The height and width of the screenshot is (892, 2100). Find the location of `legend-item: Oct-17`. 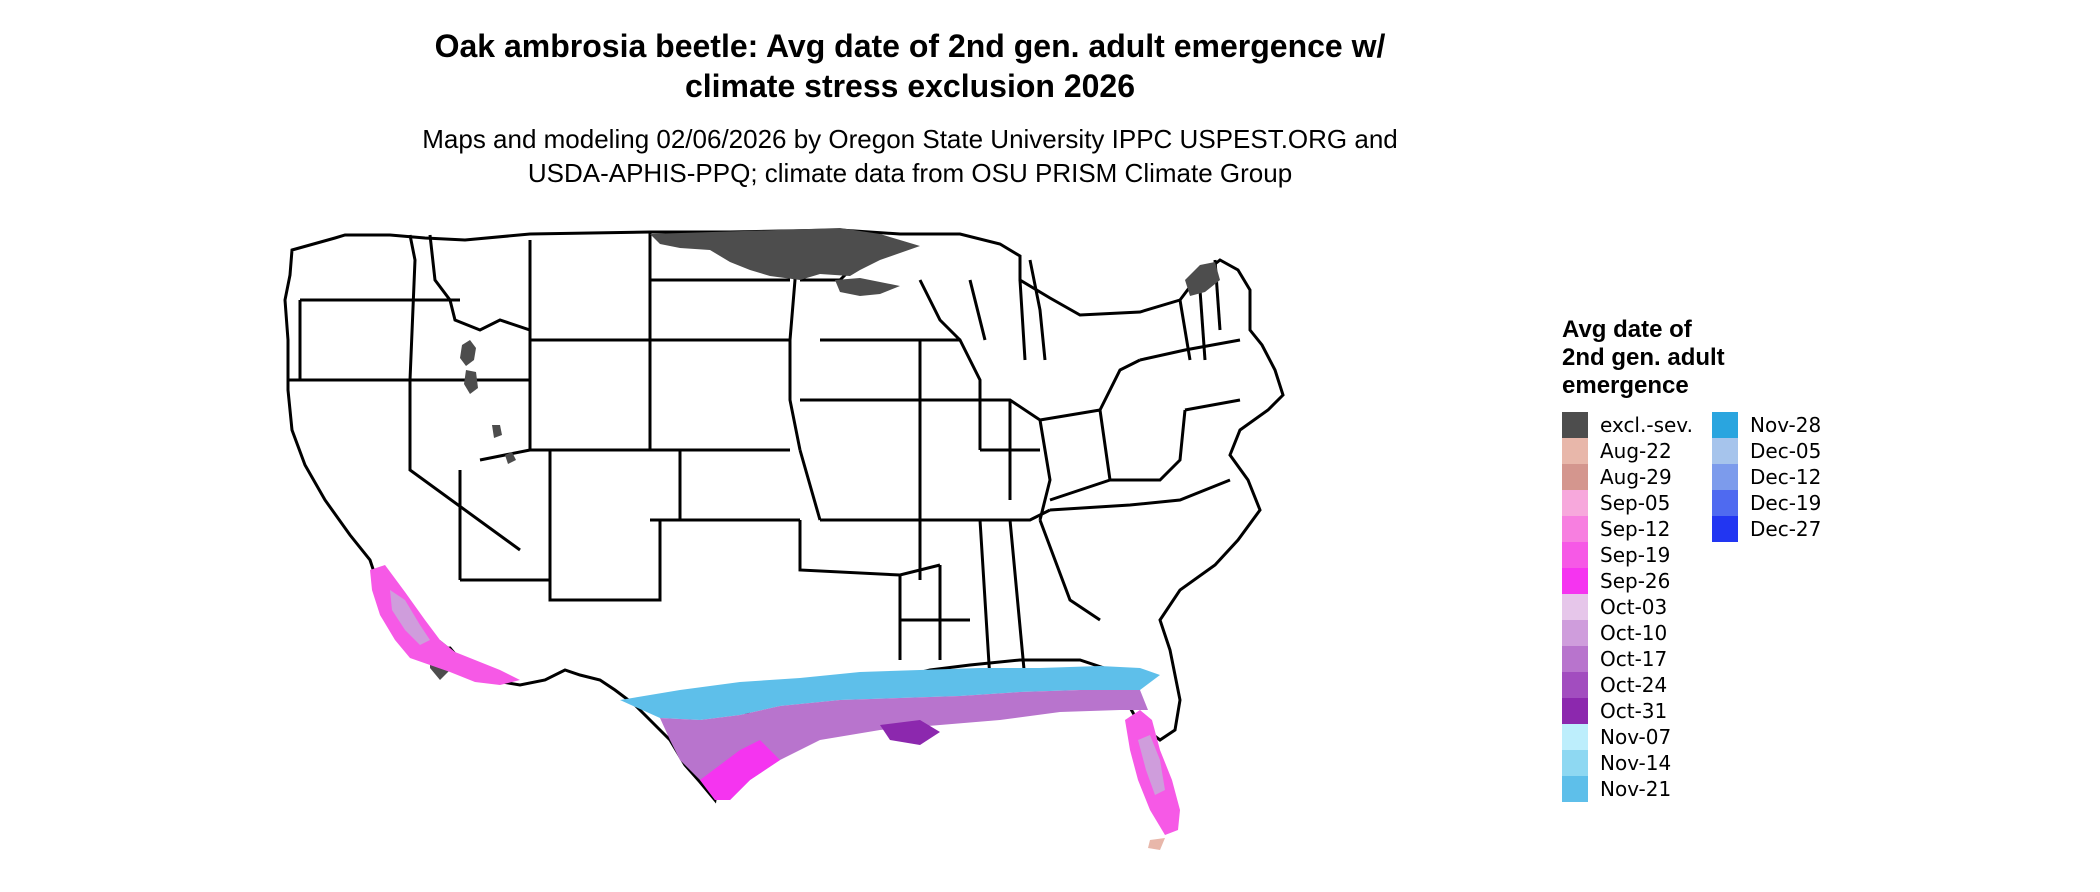

legend-item: Oct-17 is located at coordinates (1614, 659).